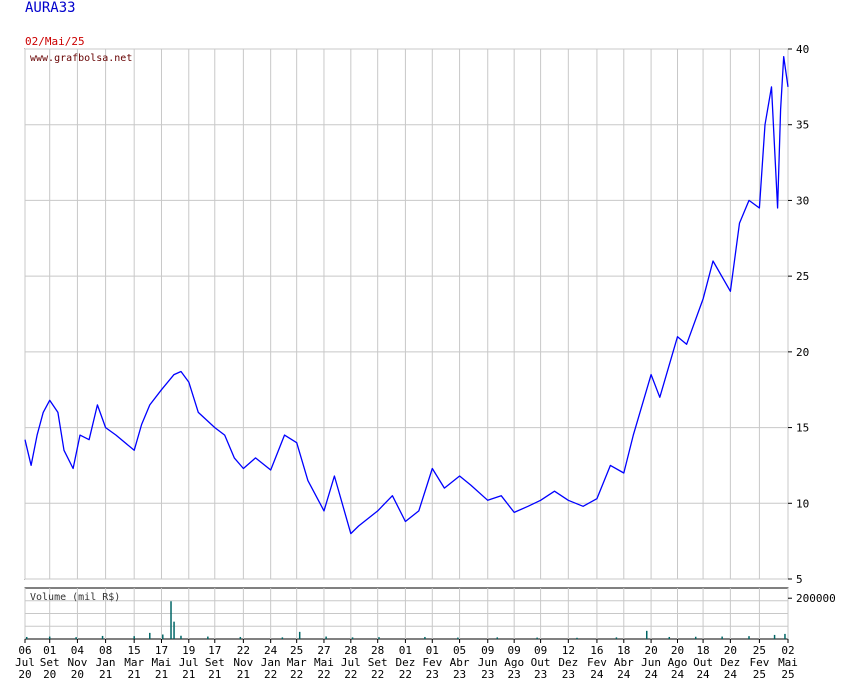  Describe the element at coordinates (78, 650) in the screenshot. I see `x-tick-day: 04` at that location.